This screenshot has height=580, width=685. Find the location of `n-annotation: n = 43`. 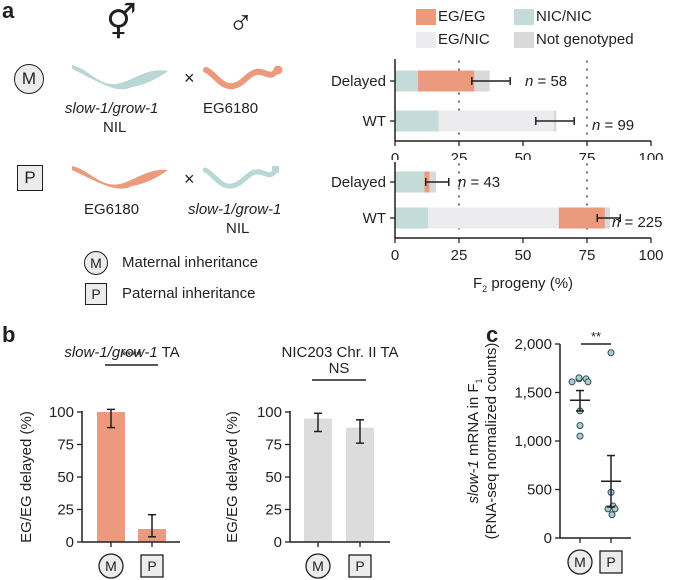

n-annotation: n = 43 is located at coordinates (479, 182).